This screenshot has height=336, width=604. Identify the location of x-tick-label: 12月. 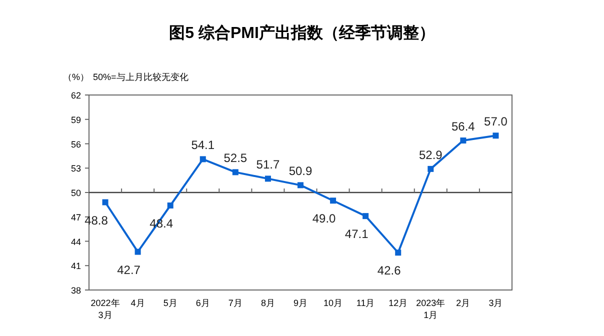
(398, 303).